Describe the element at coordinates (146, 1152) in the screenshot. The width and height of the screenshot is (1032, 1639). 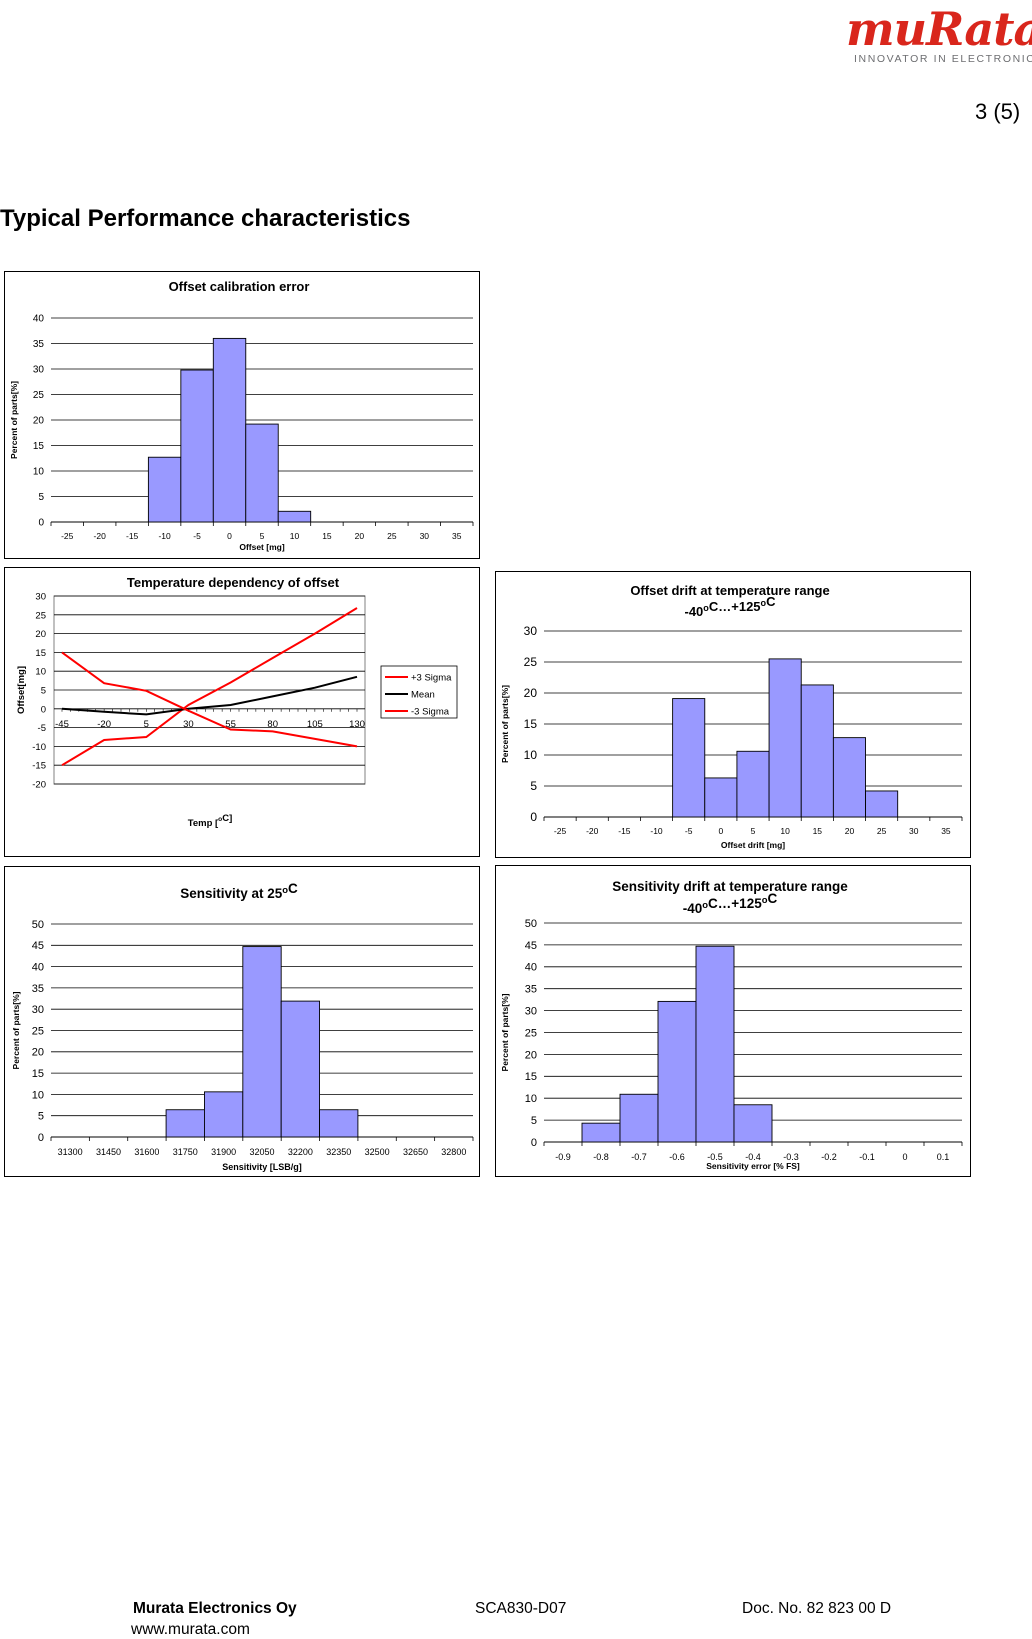
I see `x-tick-label: 31600` at that location.